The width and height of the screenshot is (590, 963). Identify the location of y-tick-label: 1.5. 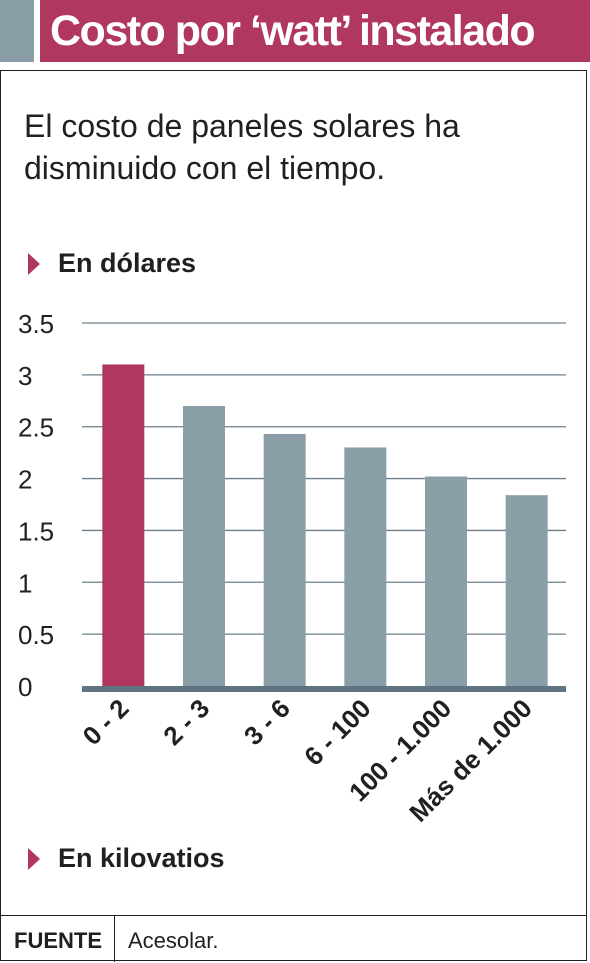
(36, 531).